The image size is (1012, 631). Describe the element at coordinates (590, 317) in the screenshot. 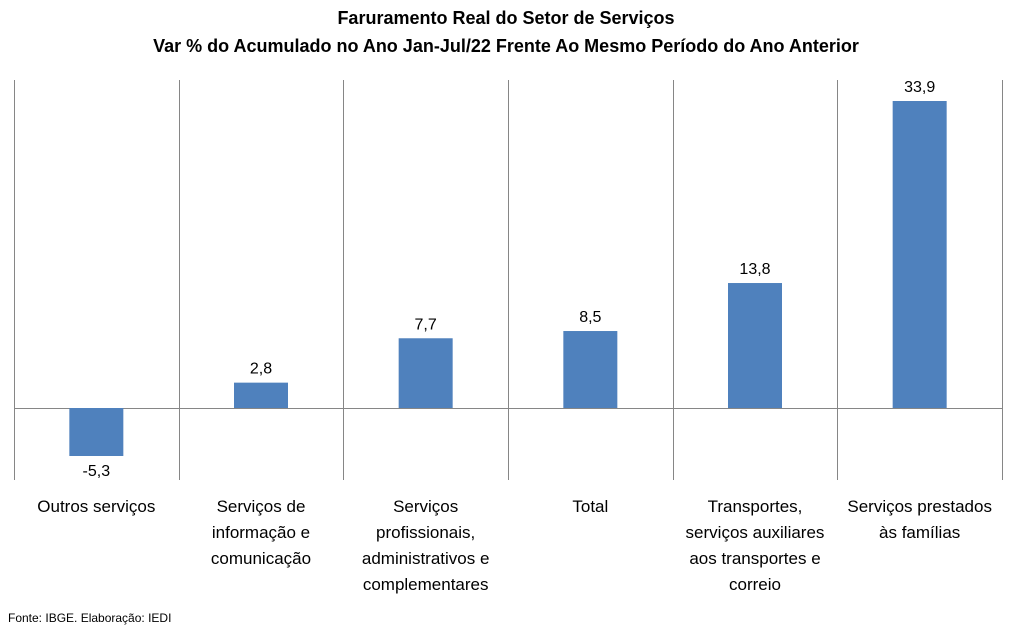

I see `data-label: 8,5` at that location.